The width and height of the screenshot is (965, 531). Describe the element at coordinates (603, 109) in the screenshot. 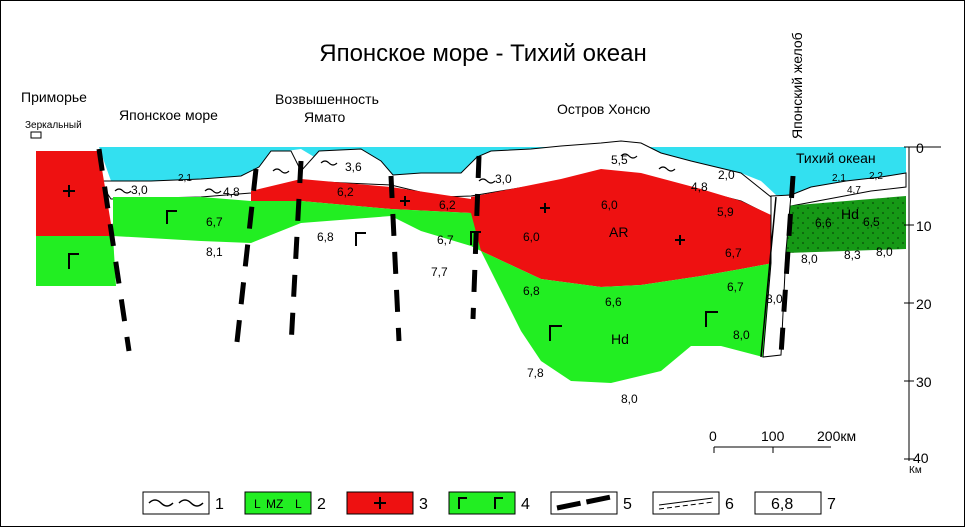

I see `label-honshu: Остров Хонсю` at that location.